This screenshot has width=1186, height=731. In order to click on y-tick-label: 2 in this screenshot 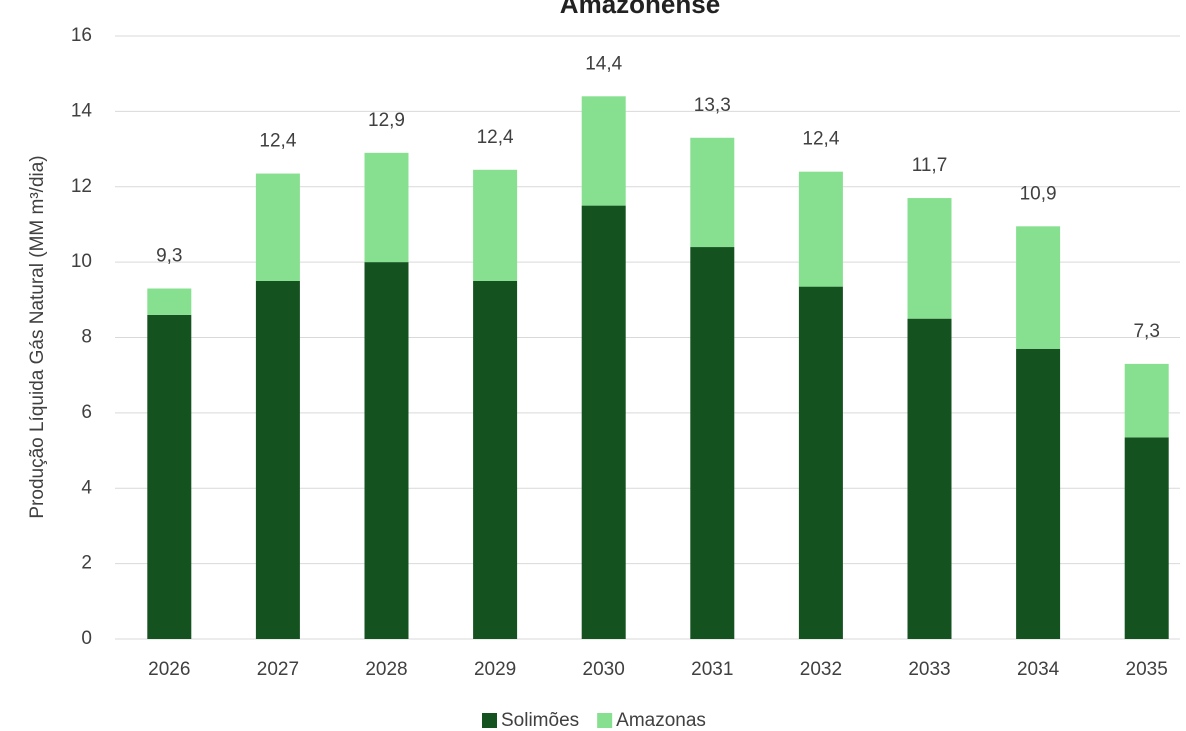, I will do `click(86, 563)`.